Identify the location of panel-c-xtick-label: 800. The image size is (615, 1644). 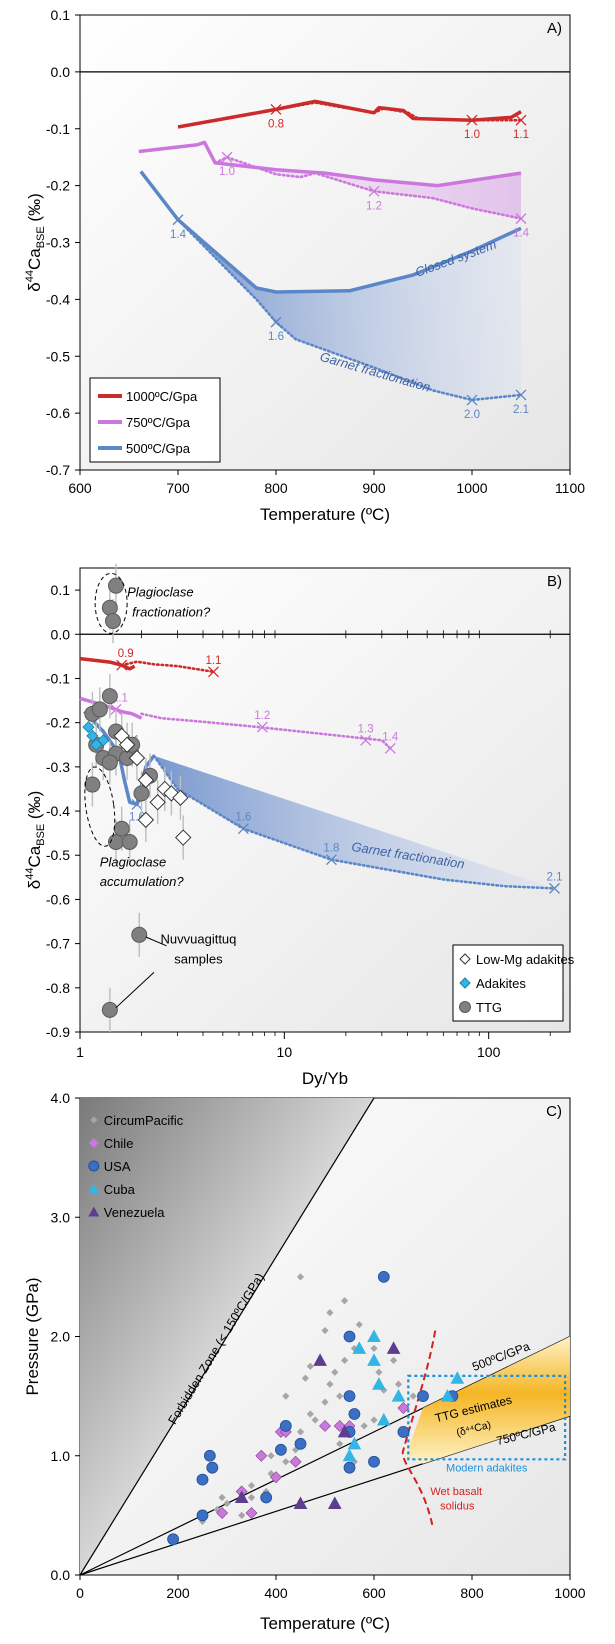
(472, 1593).